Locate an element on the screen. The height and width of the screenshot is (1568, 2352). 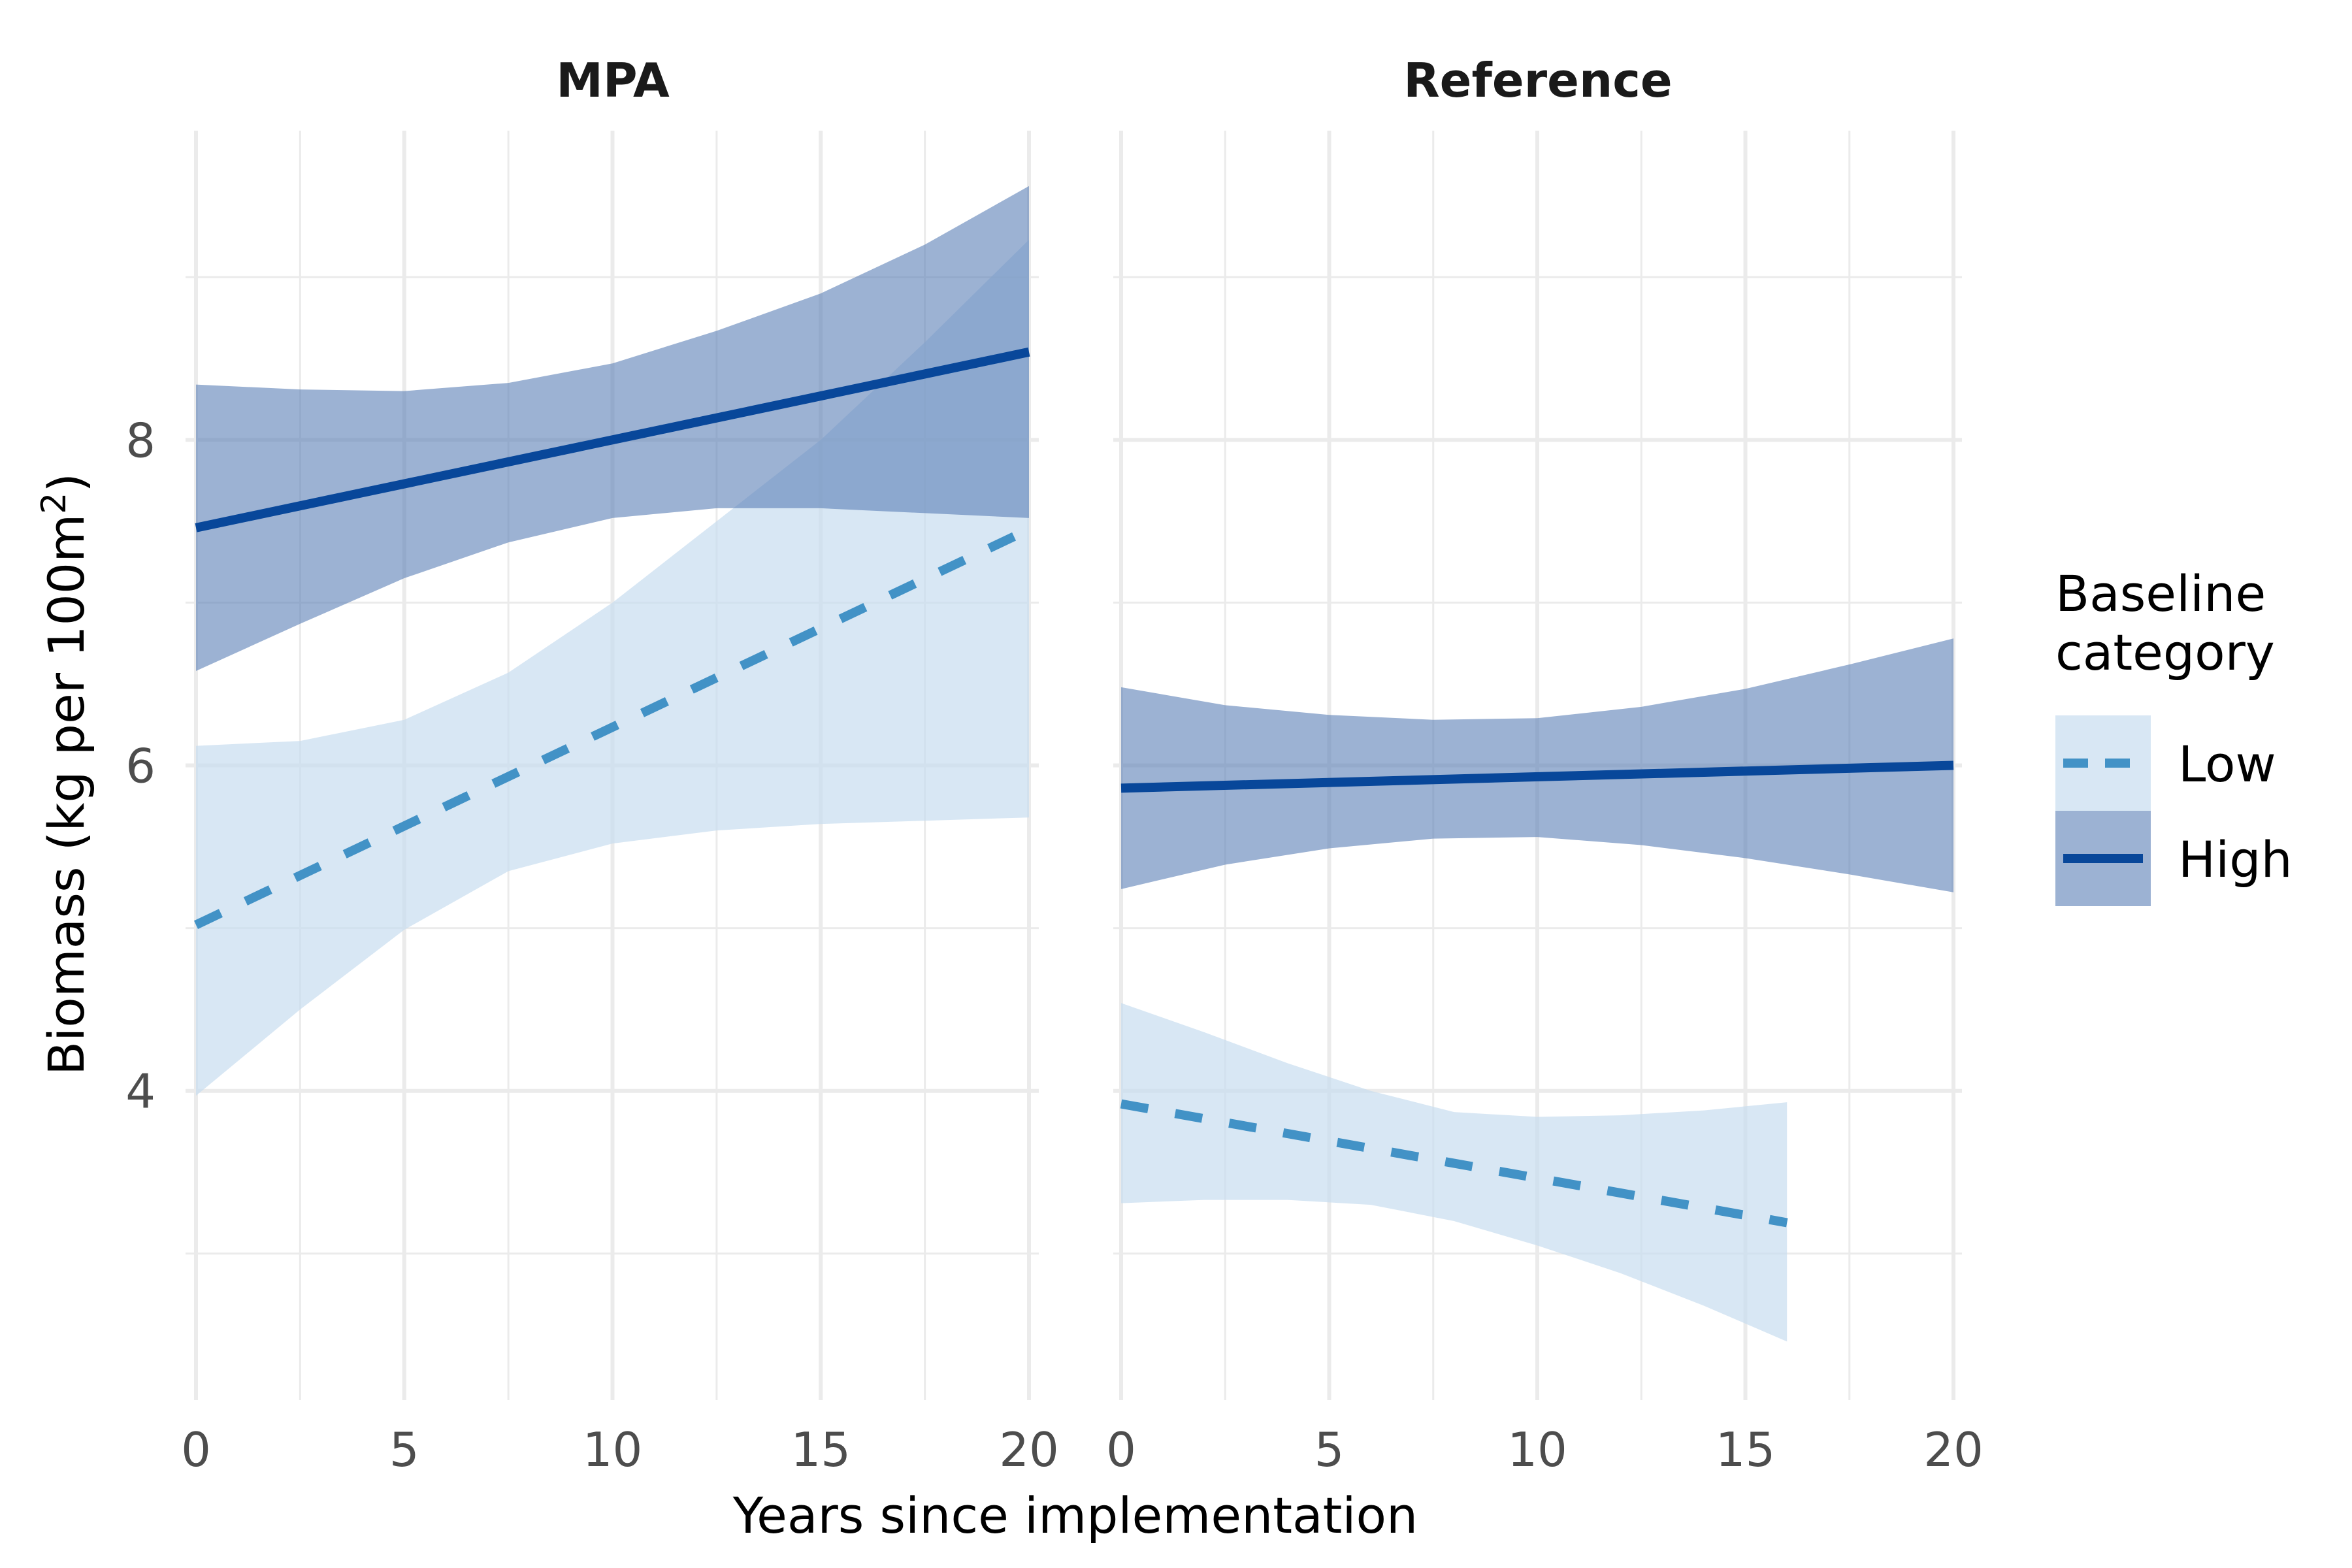
ribbon-high-mpa is located at coordinates (612, 429).